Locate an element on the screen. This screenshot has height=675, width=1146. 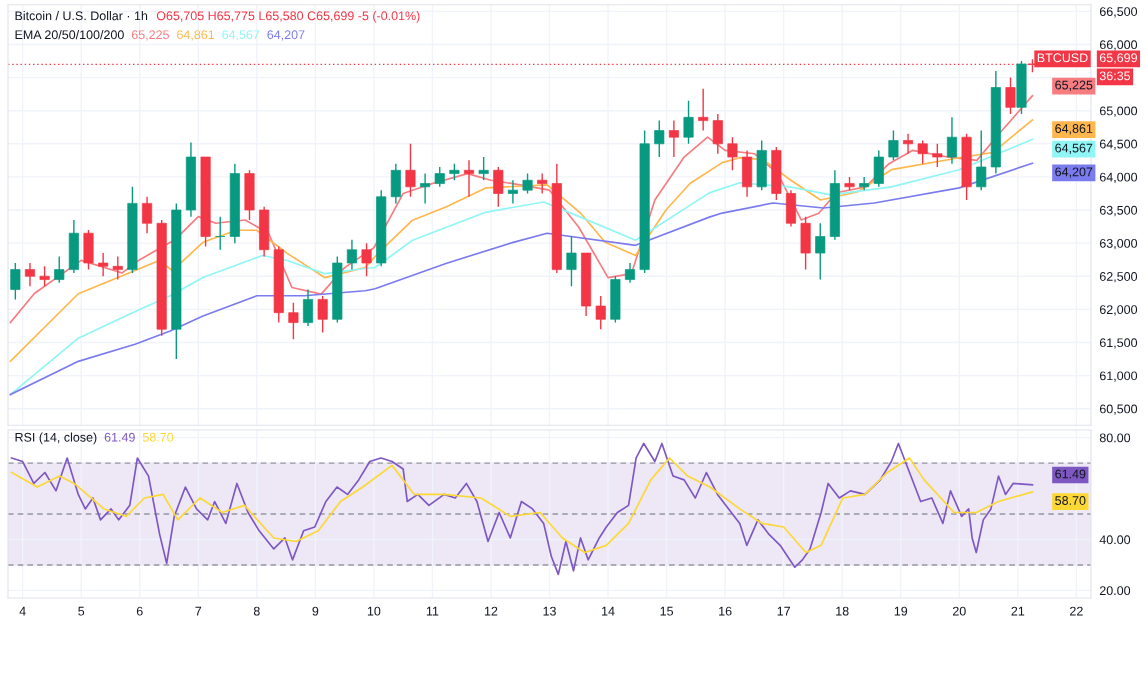
y-tick-label: 66,000 is located at coordinates (1118, 45).